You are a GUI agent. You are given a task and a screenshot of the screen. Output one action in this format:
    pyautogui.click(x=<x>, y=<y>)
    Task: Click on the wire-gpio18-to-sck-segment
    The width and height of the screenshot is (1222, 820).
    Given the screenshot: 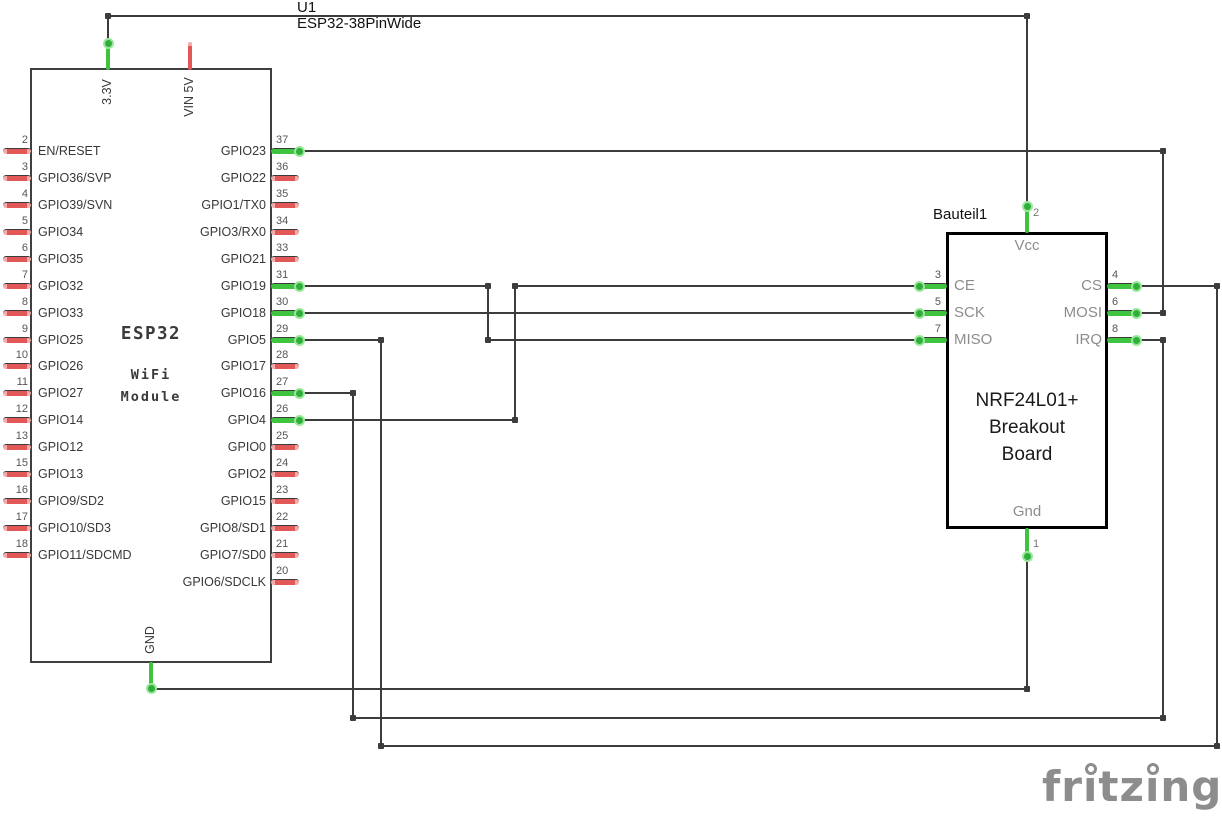 What is the action you would take?
    pyautogui.click(x=609, y=313)
    